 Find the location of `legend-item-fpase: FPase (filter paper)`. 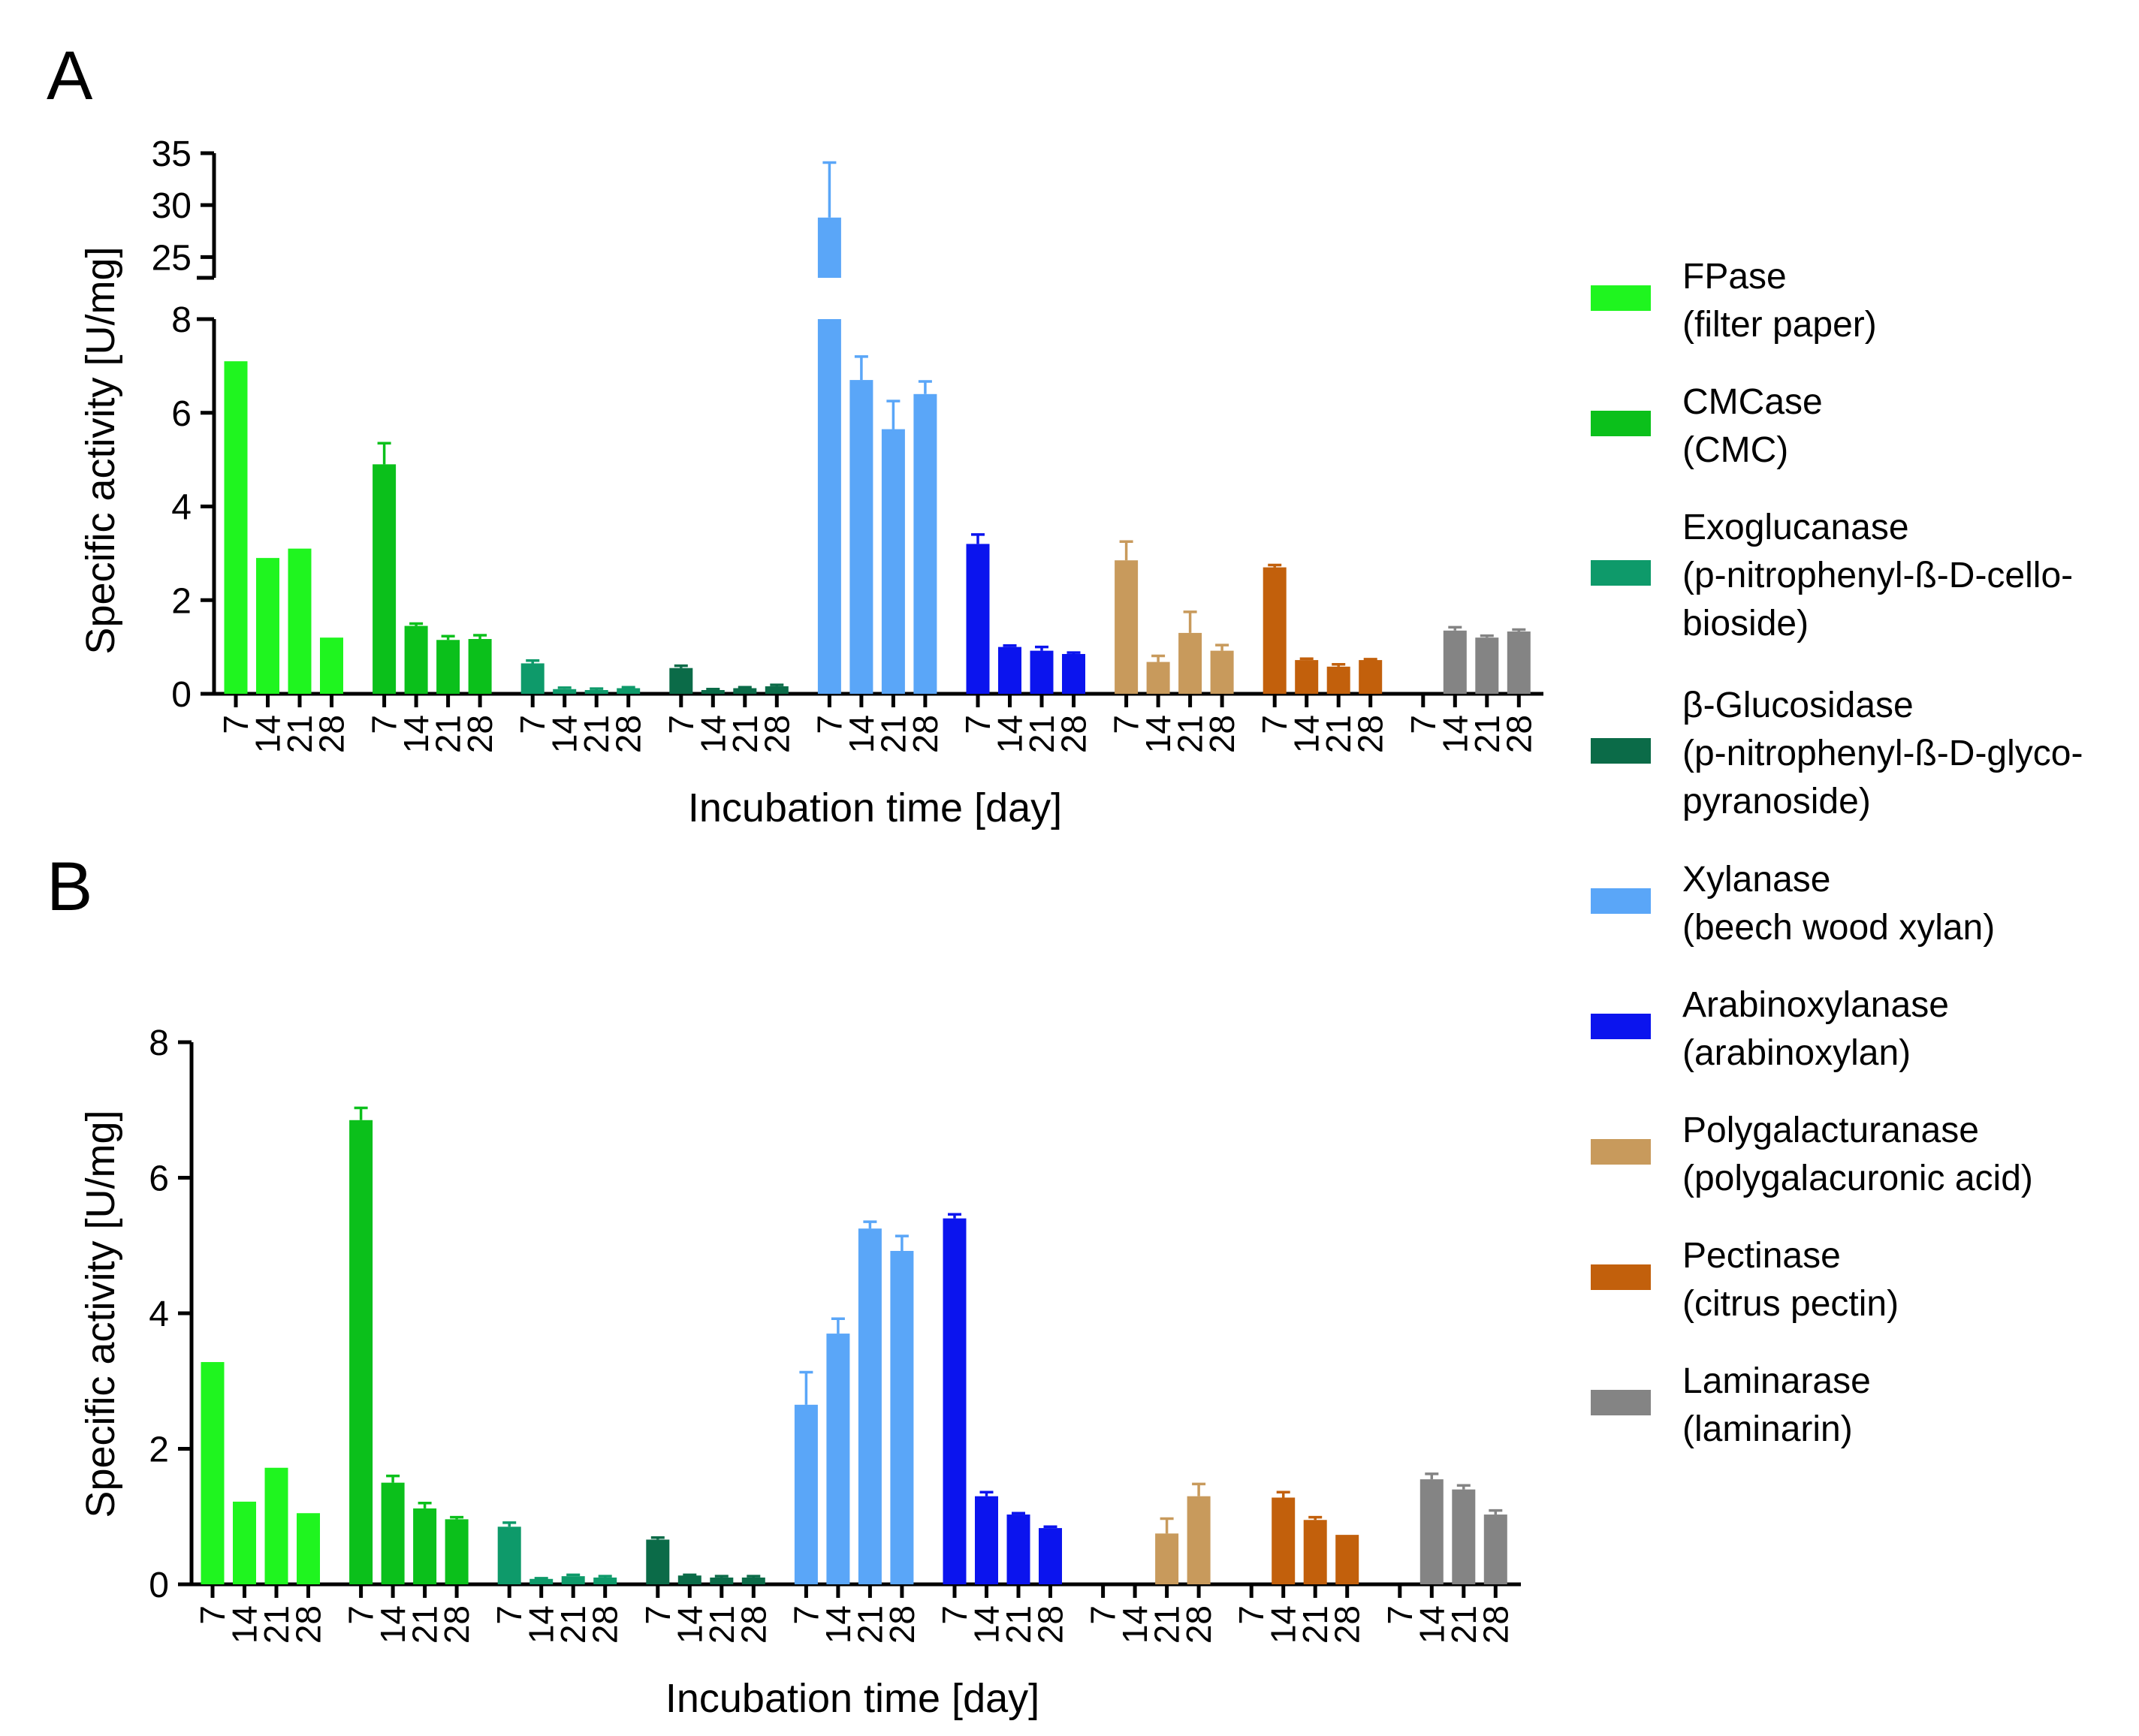

legend-item-fpase: FPase (filter paper) is located at coordinates (1734, 301).